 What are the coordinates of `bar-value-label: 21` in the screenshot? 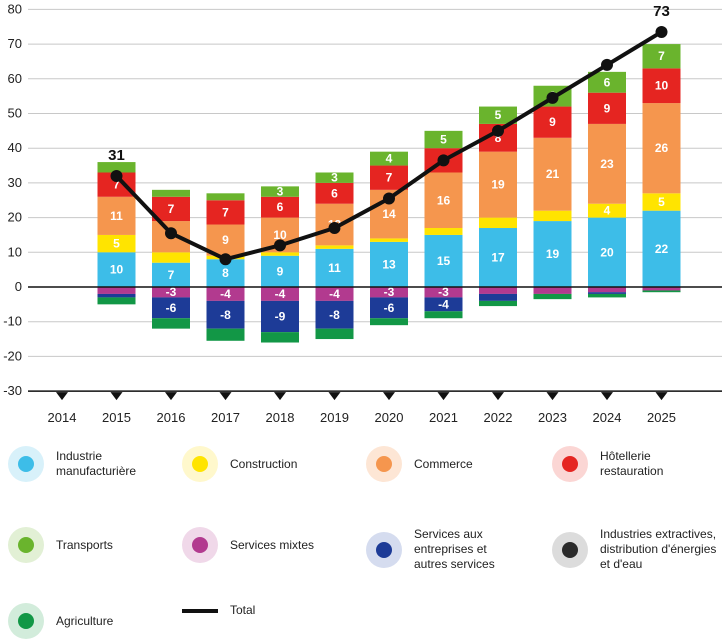 It's located at (553, 174).